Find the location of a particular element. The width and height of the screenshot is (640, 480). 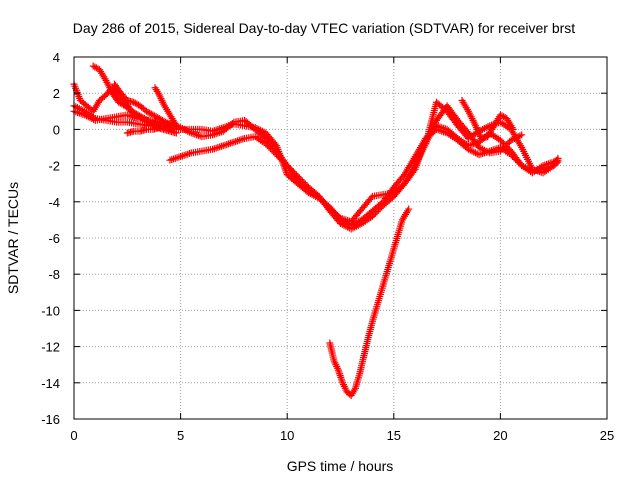

x-tick-label: 25 is located at coordinates (607, 435).